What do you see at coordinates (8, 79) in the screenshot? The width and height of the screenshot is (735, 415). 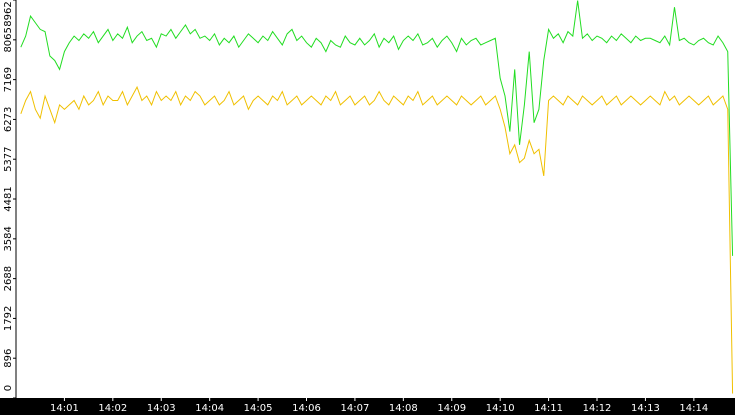 I see `y-tick-label: 7169` at bounding box center [8, 79].